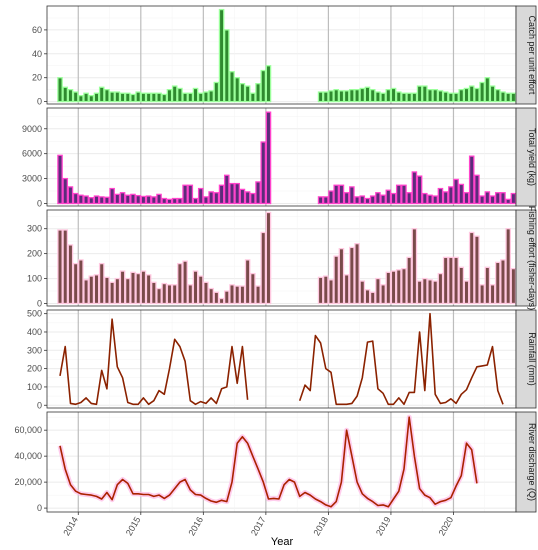 This screenshot has width=538, height=550. I want to click on x-tick-label: 2015, so click(133, 526).